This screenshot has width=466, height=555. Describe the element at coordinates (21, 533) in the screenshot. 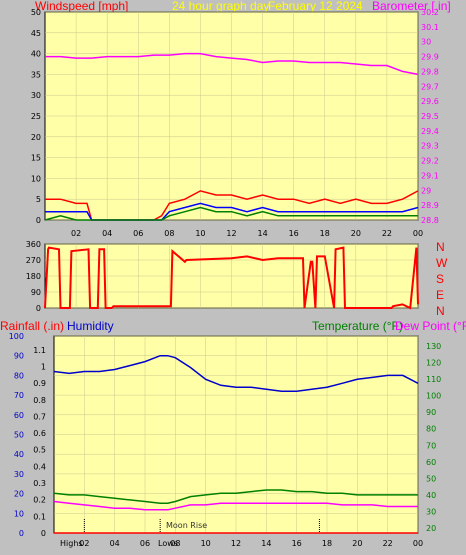

I see `humidity-tick: 0` at that location.